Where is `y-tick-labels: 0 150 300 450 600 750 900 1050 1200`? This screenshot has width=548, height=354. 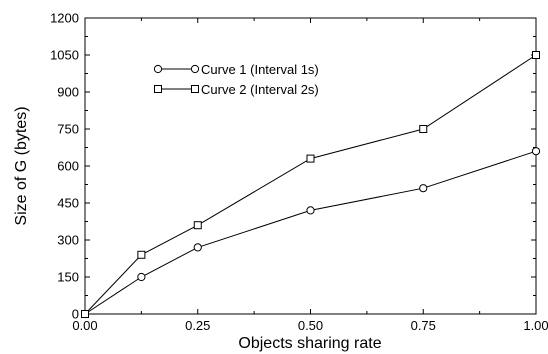 y-tick-labels: 0 150 300 450 600 750 900 1050 1200 is located at coordinates (64, 166).